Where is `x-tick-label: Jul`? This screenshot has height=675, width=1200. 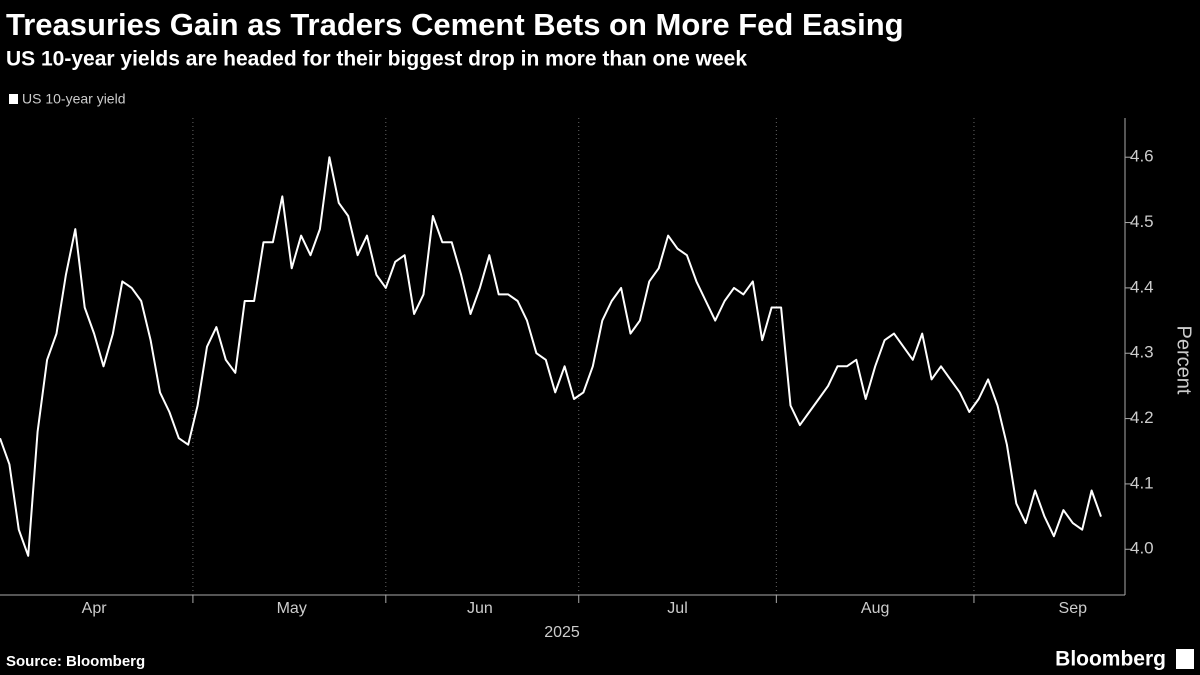
x-tick-label: Jul is located at coordinates (677, 608).